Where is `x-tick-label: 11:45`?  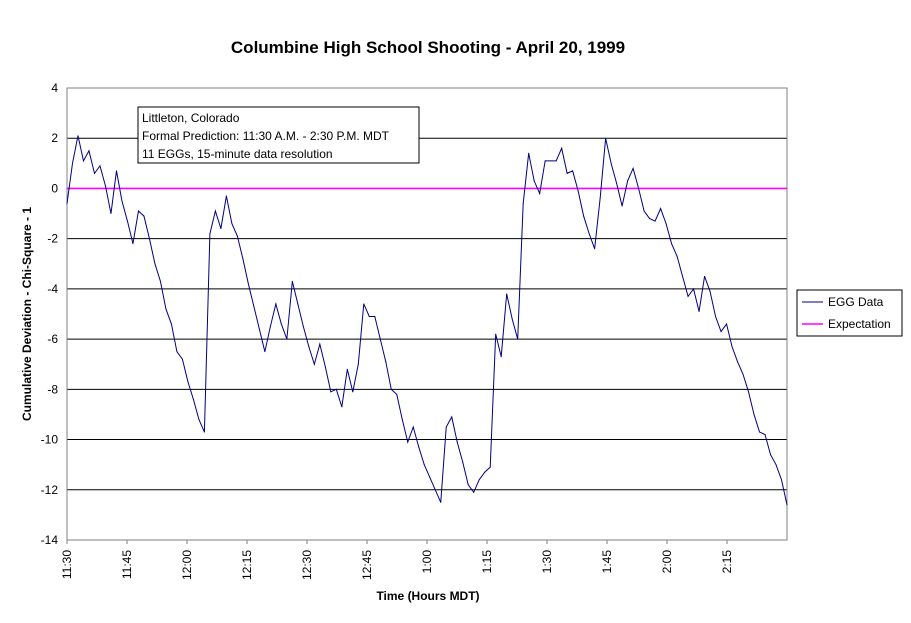 x-tick-label: 11:45 is located at coordinates (127, 564).